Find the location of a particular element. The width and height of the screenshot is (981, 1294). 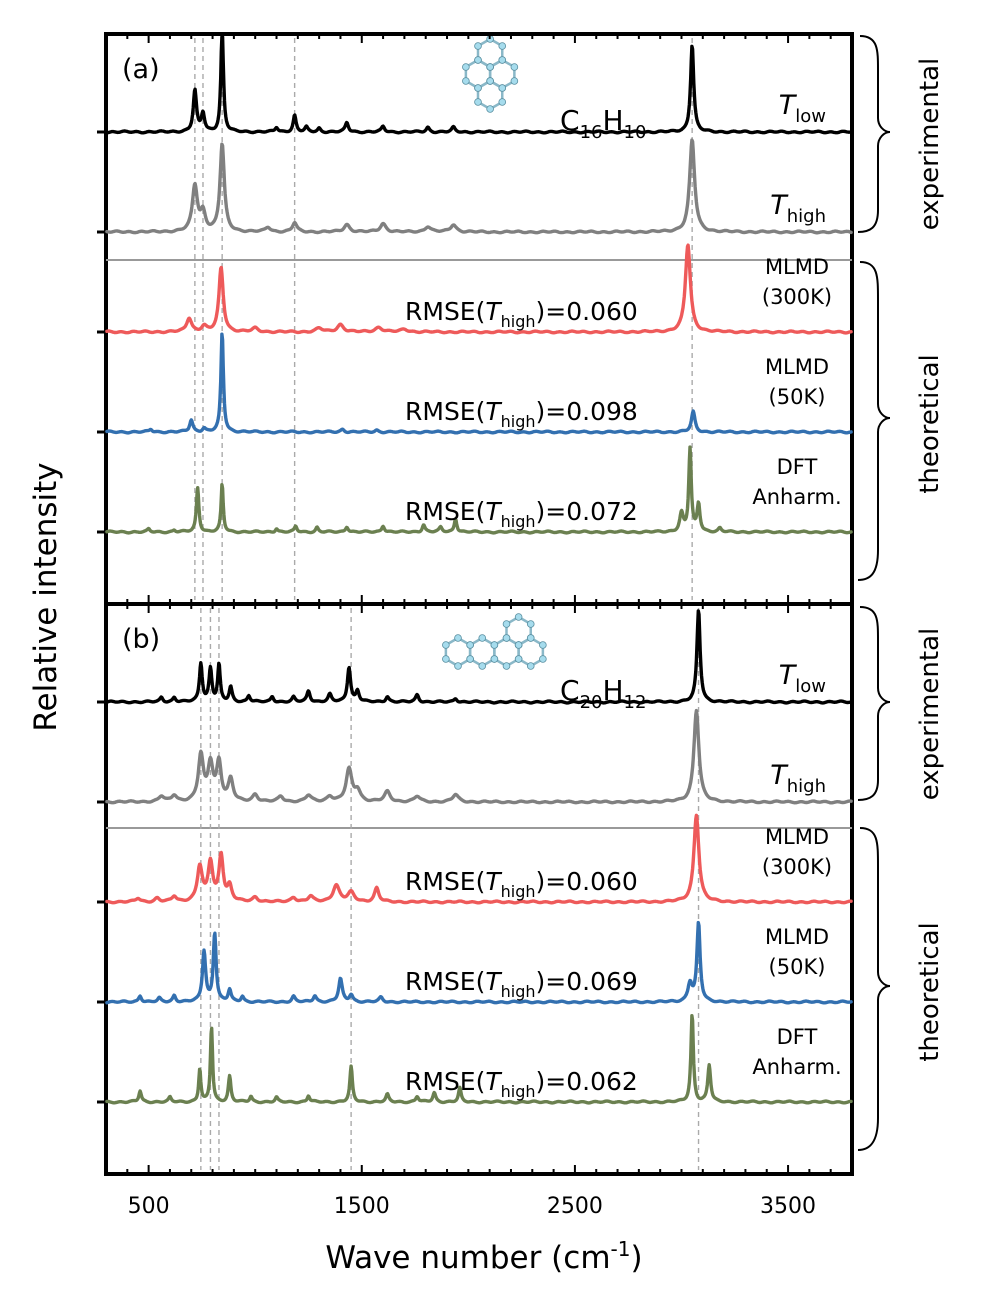

group-label-b-experimental: experimental is located at coordinates (930, 714).